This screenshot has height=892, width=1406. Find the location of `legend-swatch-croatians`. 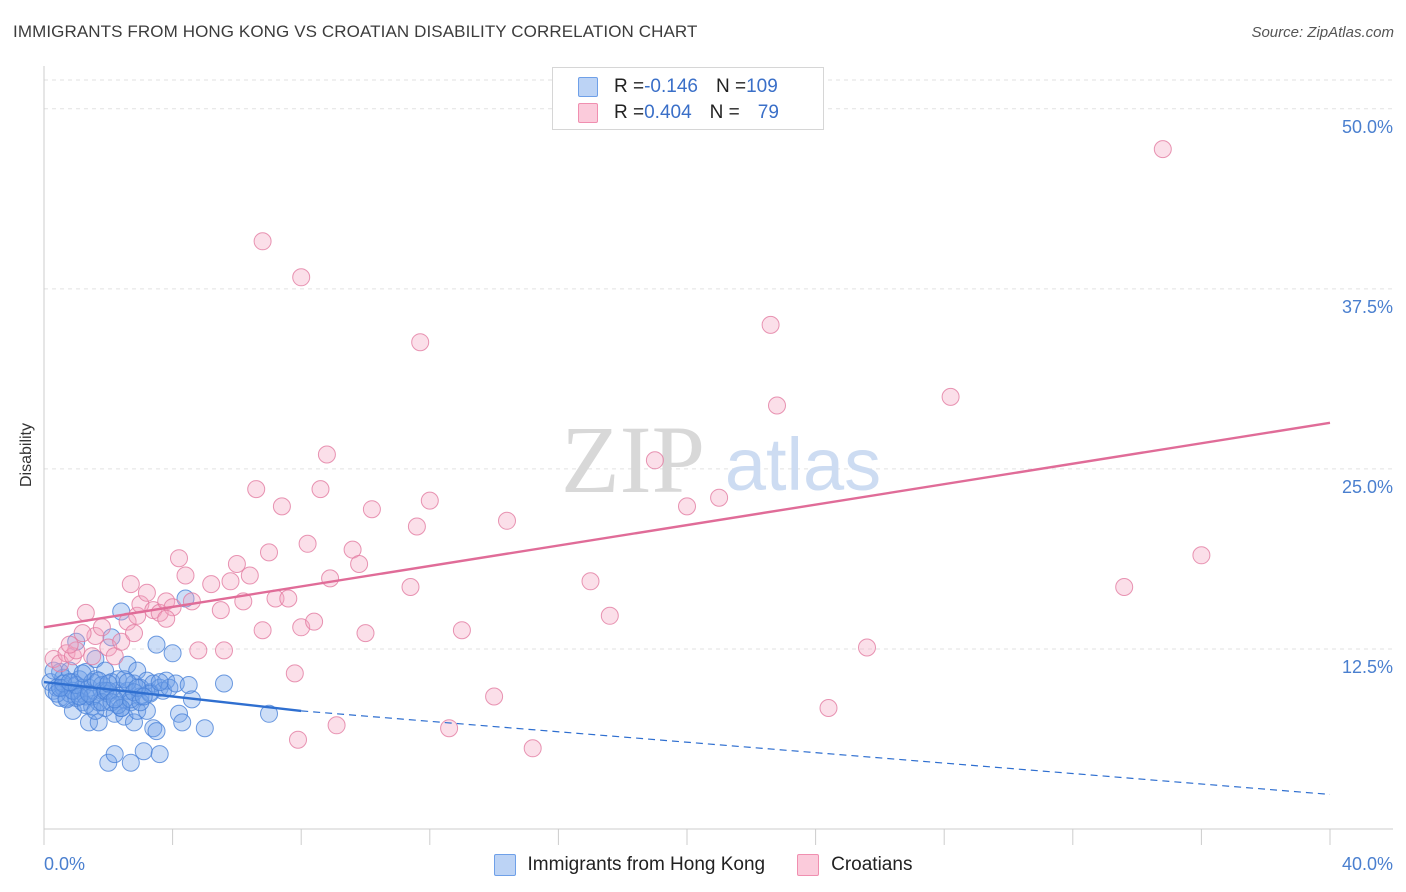

legend-swatch-croatians is located at coordinates (808, 865).